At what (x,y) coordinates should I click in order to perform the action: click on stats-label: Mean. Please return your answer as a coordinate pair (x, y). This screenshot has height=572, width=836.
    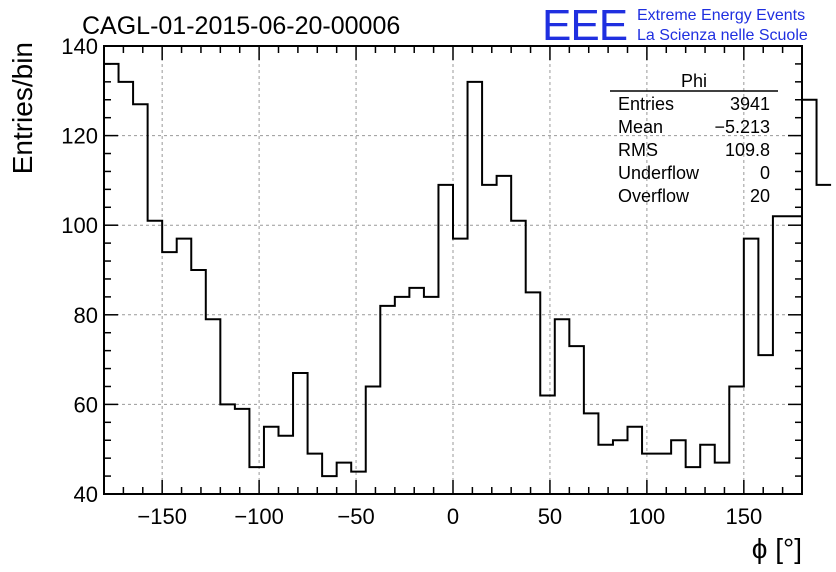
    Looking at the image, I should click on (640, 127).